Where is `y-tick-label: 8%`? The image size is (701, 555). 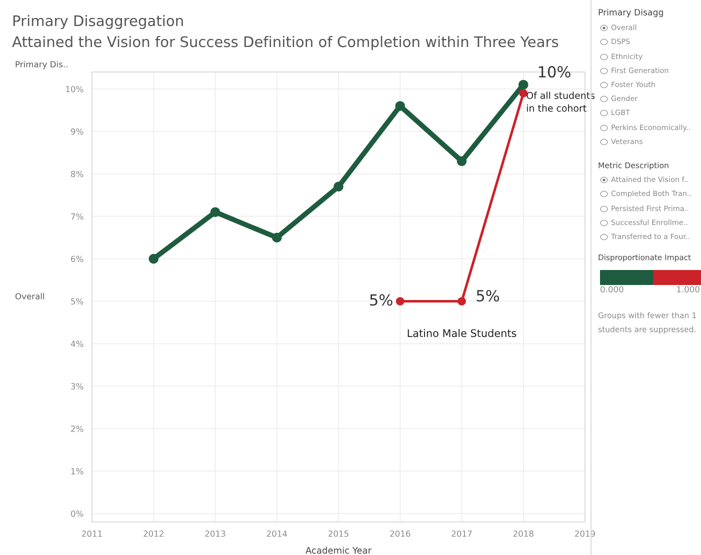 y-tick-label: 8% is located at coordinates (77, 174).